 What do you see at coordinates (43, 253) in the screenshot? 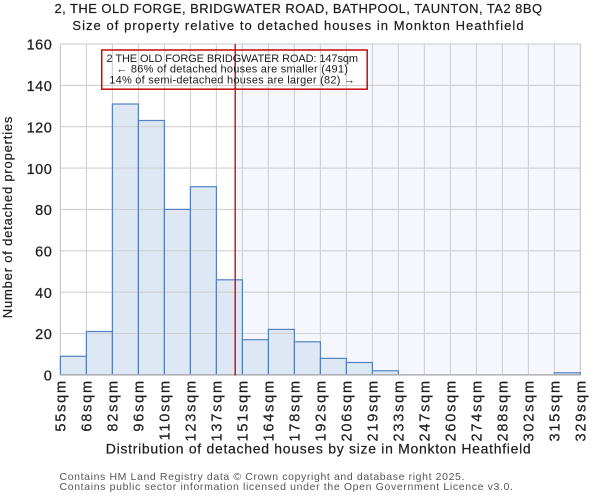
I see `svg-text: 60` at bounding box center [43, 253].